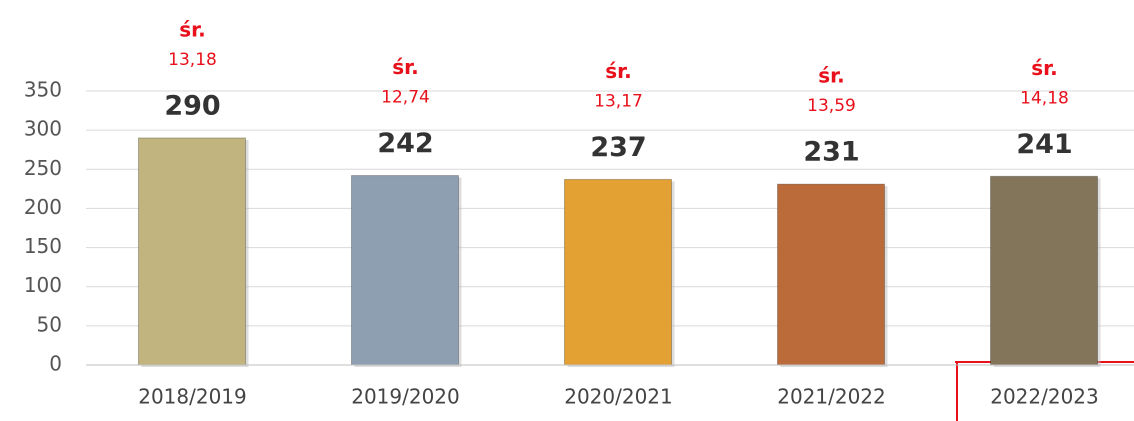 Image resolution: width=1134 pixels, height=421 pixels. Describe the element at coordinates (43, 246) in the screenshot. I see `y-tick-label: 150` at that location.